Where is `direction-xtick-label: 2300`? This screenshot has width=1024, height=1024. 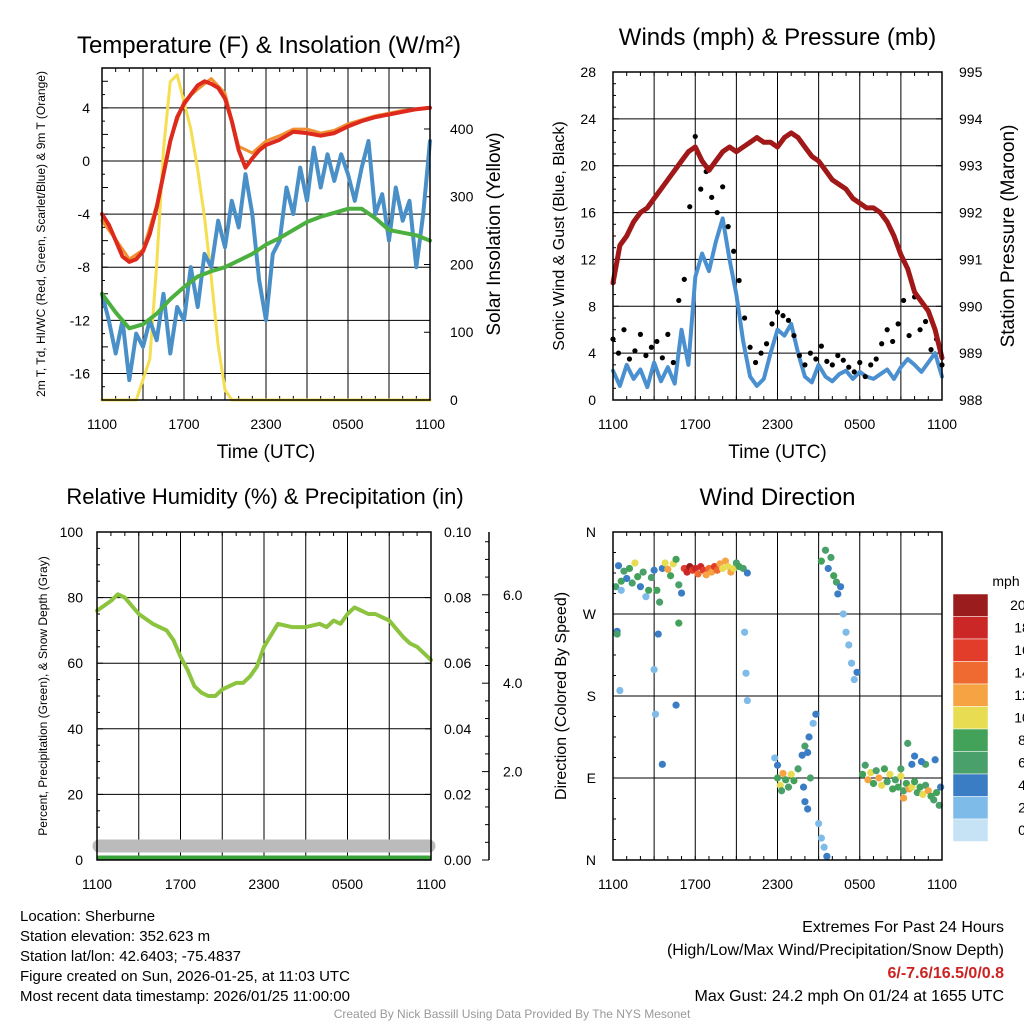 direction-xtick-label: 2300 is located at coordinates (777, 884).